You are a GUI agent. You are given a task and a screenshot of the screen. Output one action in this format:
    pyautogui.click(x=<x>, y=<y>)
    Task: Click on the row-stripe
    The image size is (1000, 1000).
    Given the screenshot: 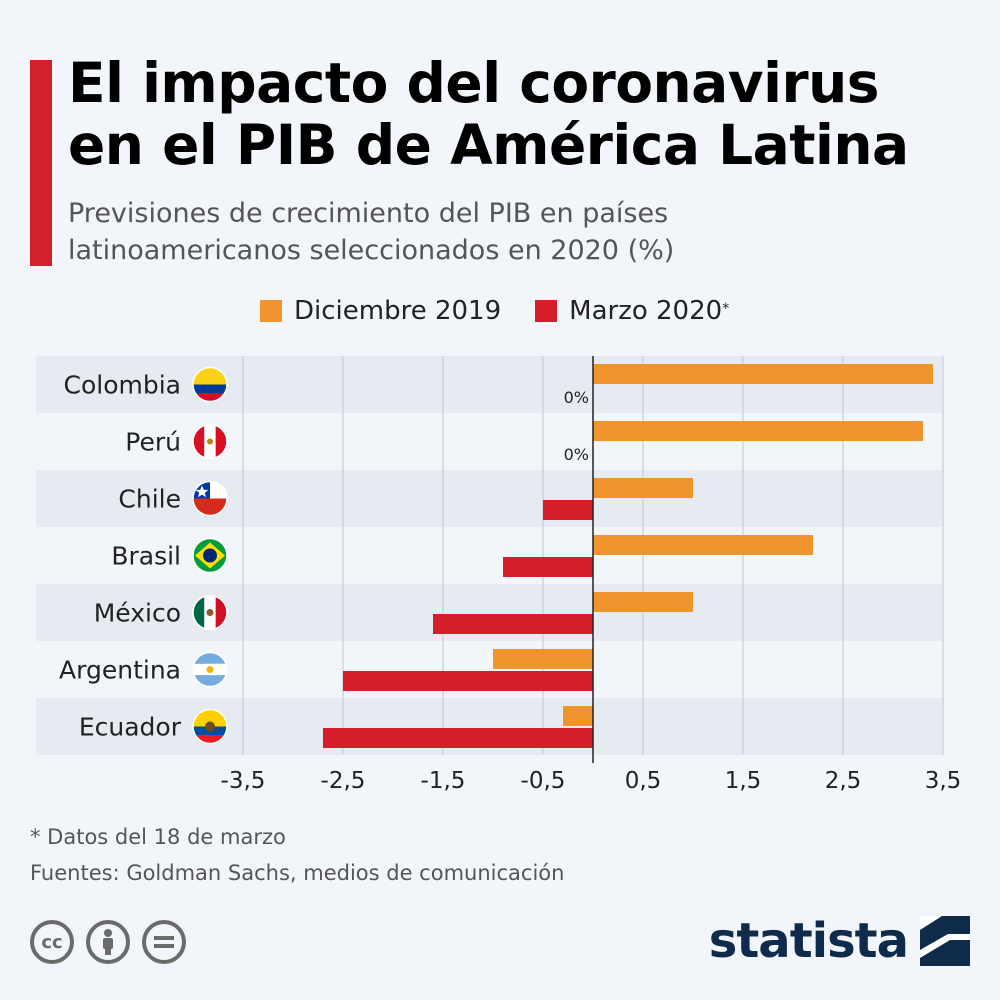 What is the action you would take?
    pyautogui.click(x=489, y=498)
    